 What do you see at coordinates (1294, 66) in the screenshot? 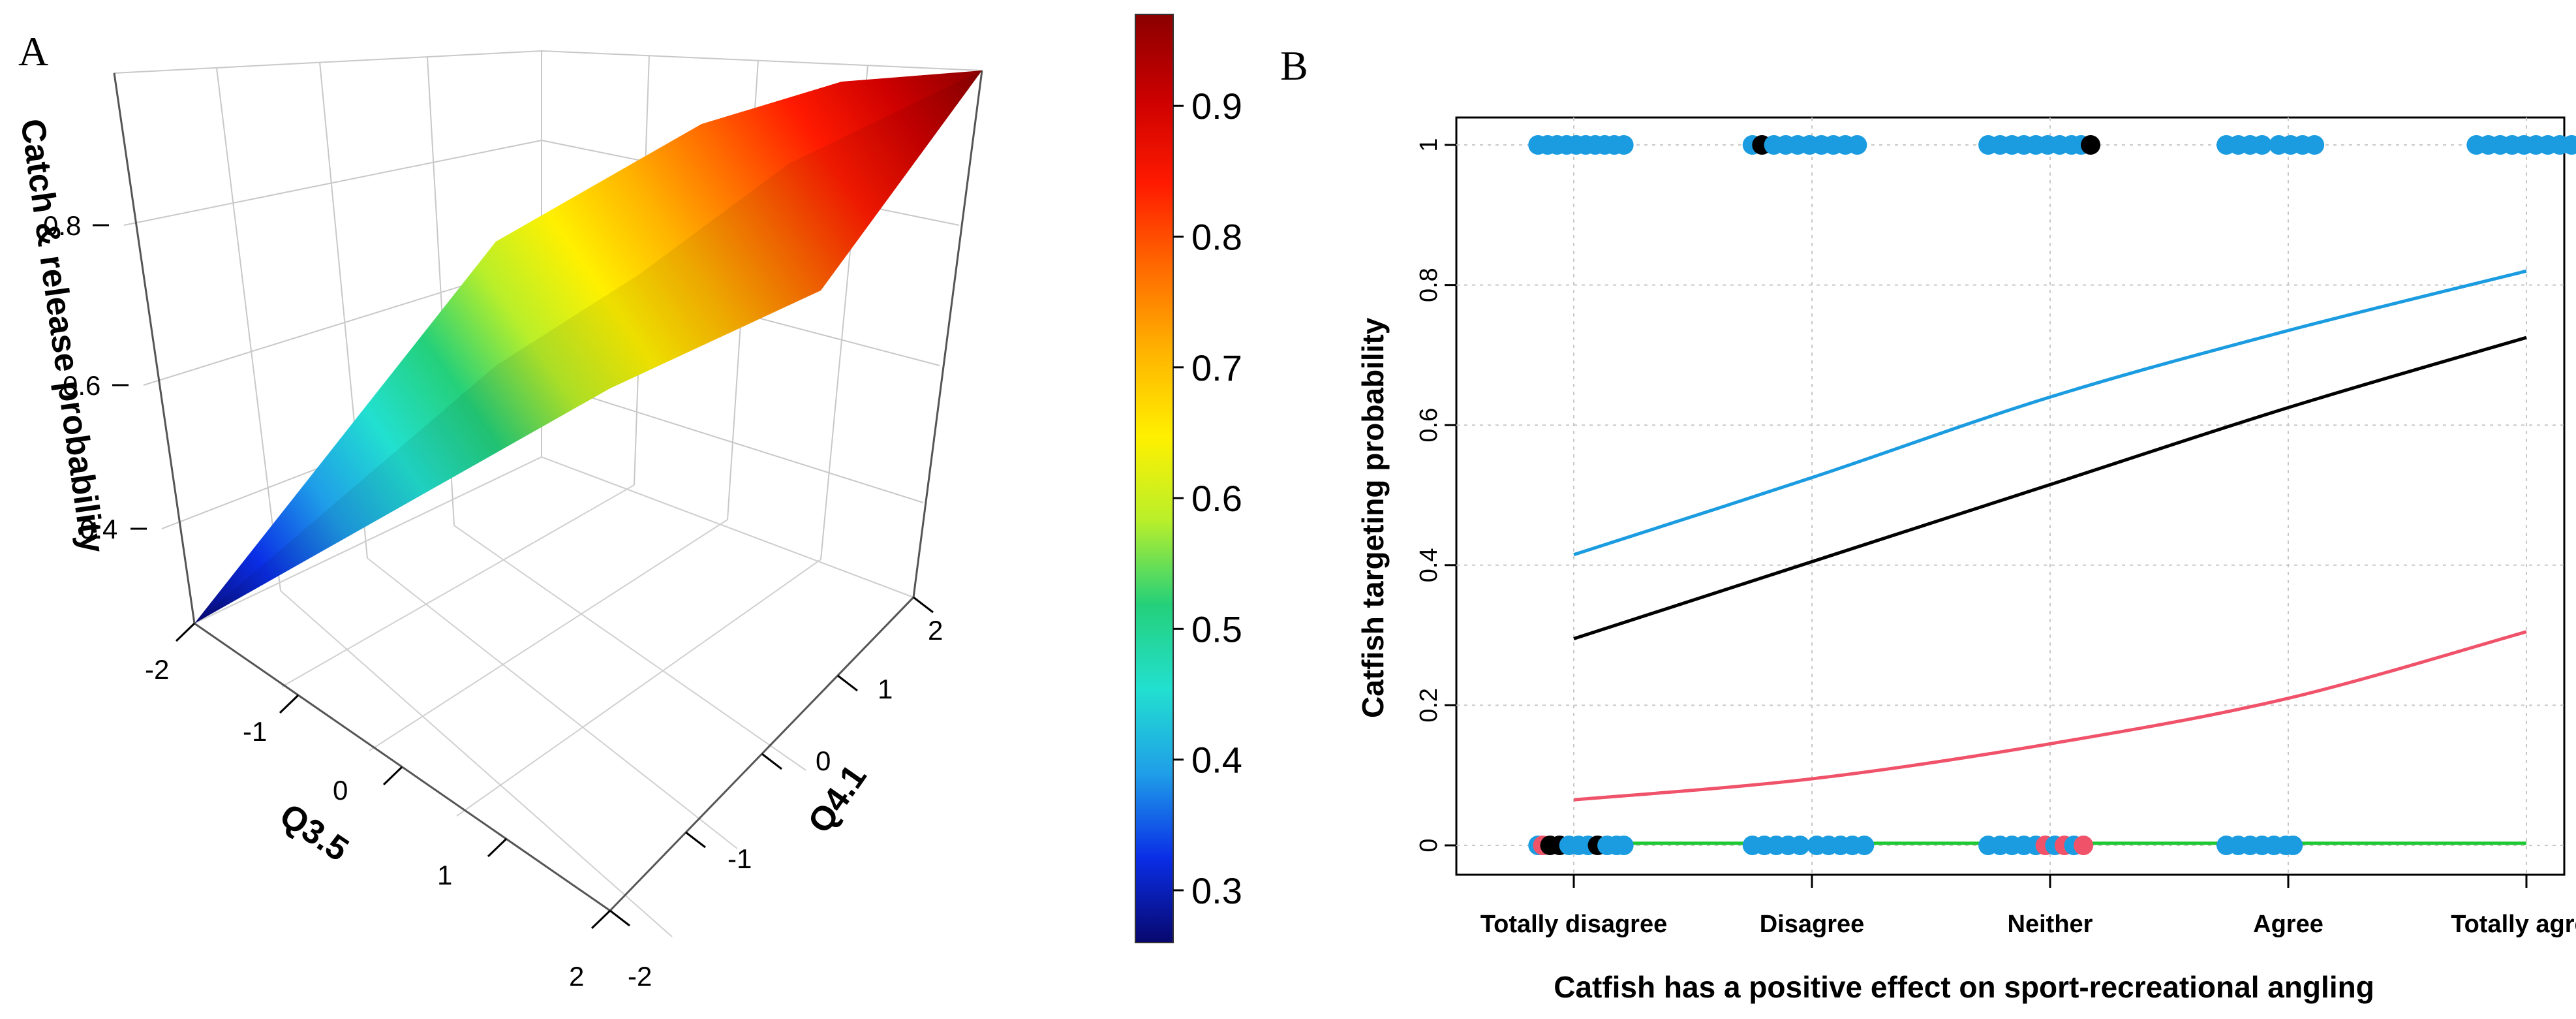
I see `panel-b-letter: B` at bounding box center [1294, 66].